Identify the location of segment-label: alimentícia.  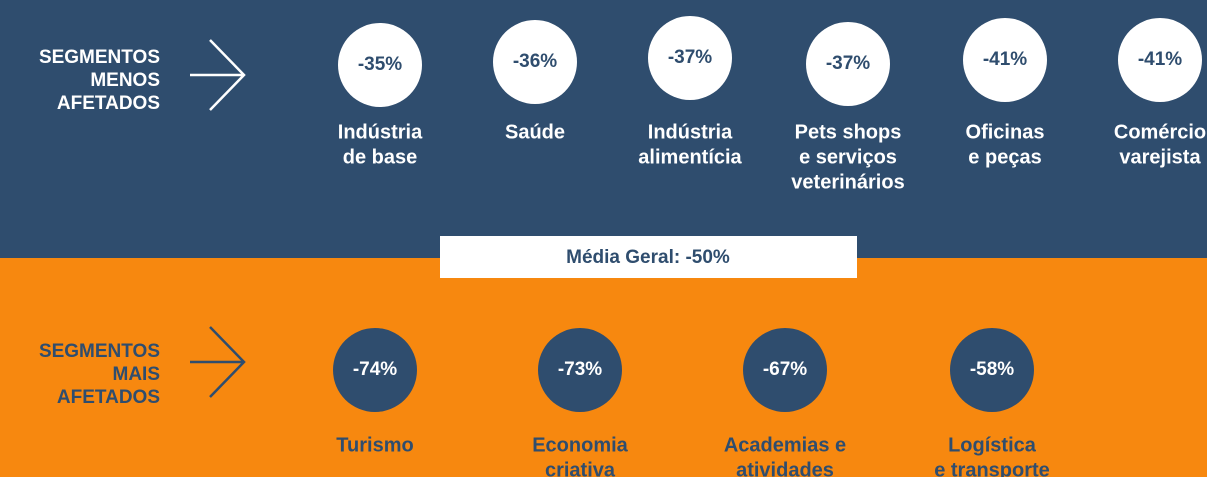
(690, 157).